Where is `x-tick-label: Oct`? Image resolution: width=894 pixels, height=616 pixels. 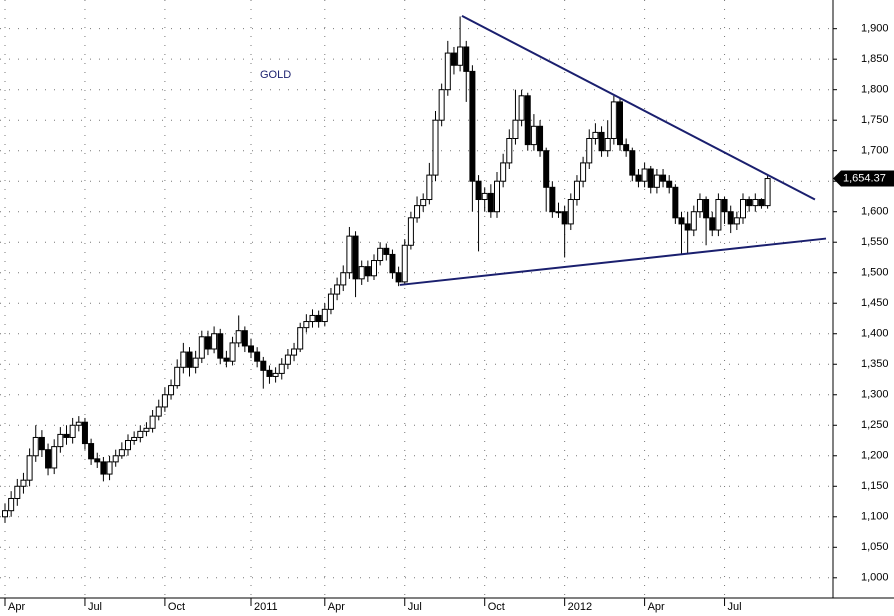 x-tick-label: Oct is located at coordinates (176, 607).